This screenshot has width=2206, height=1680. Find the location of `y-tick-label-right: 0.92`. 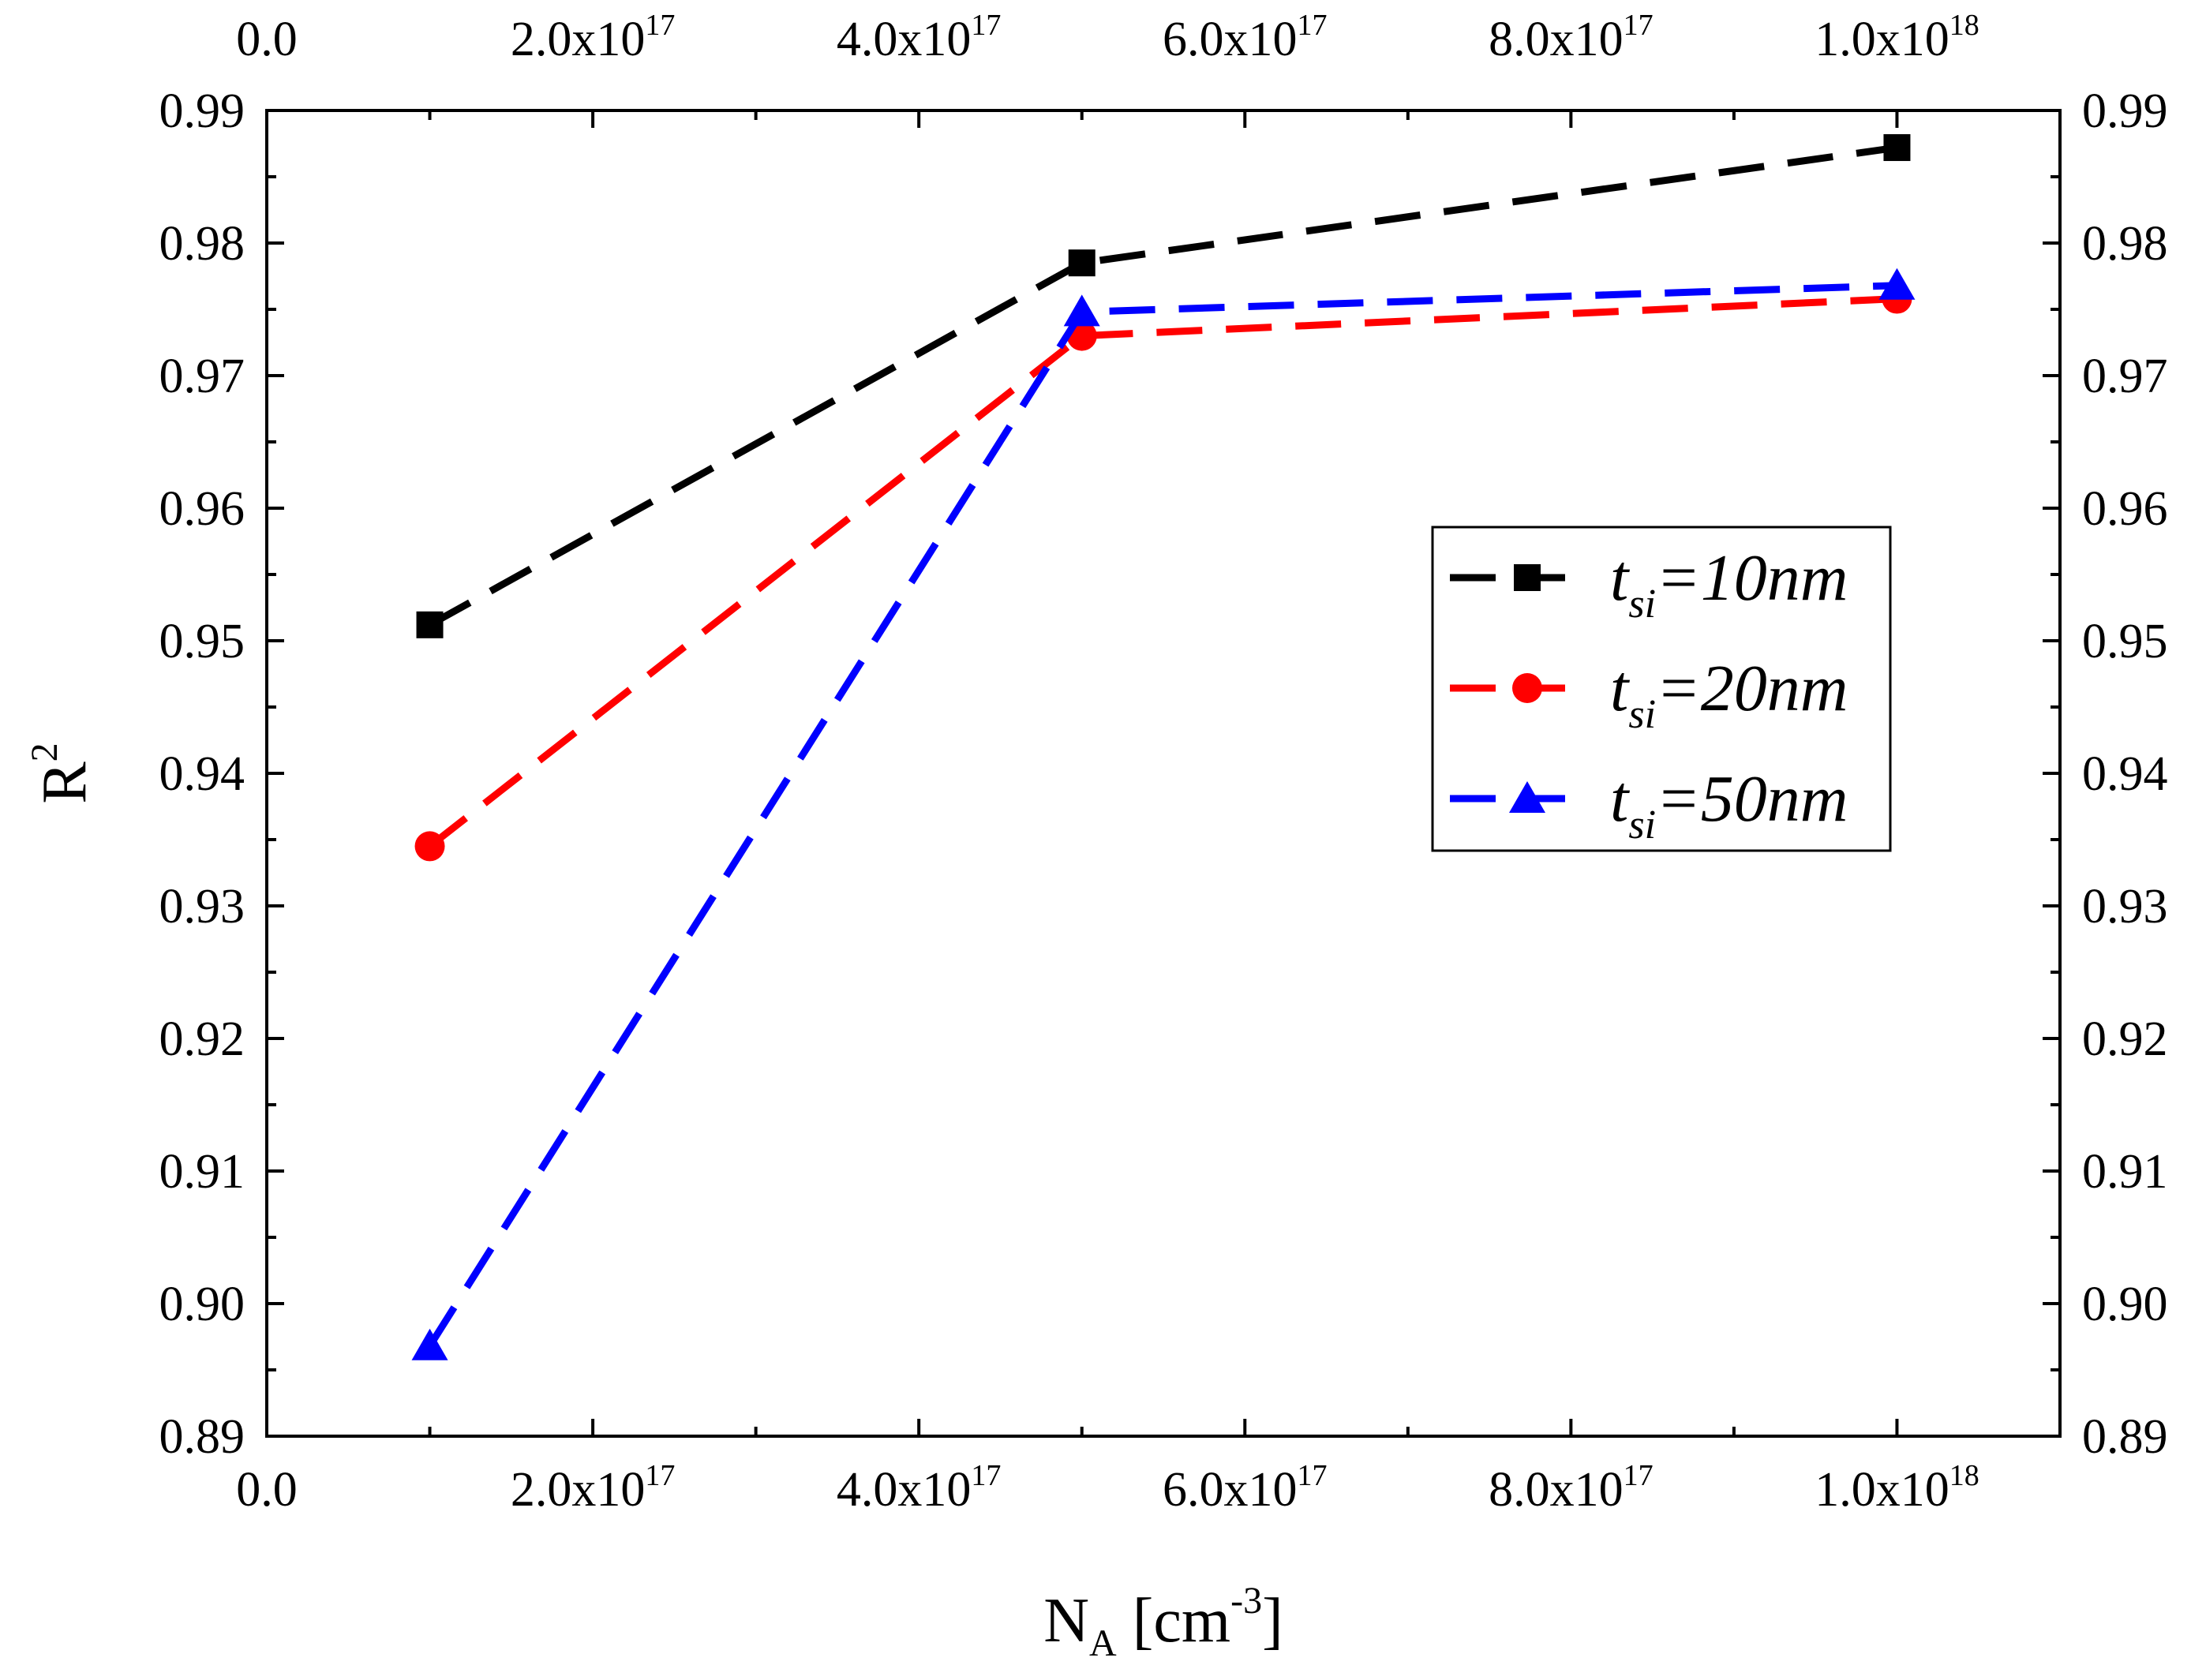

y-tick-label-right: 0.92 is located at coordinates (2125, 1039).